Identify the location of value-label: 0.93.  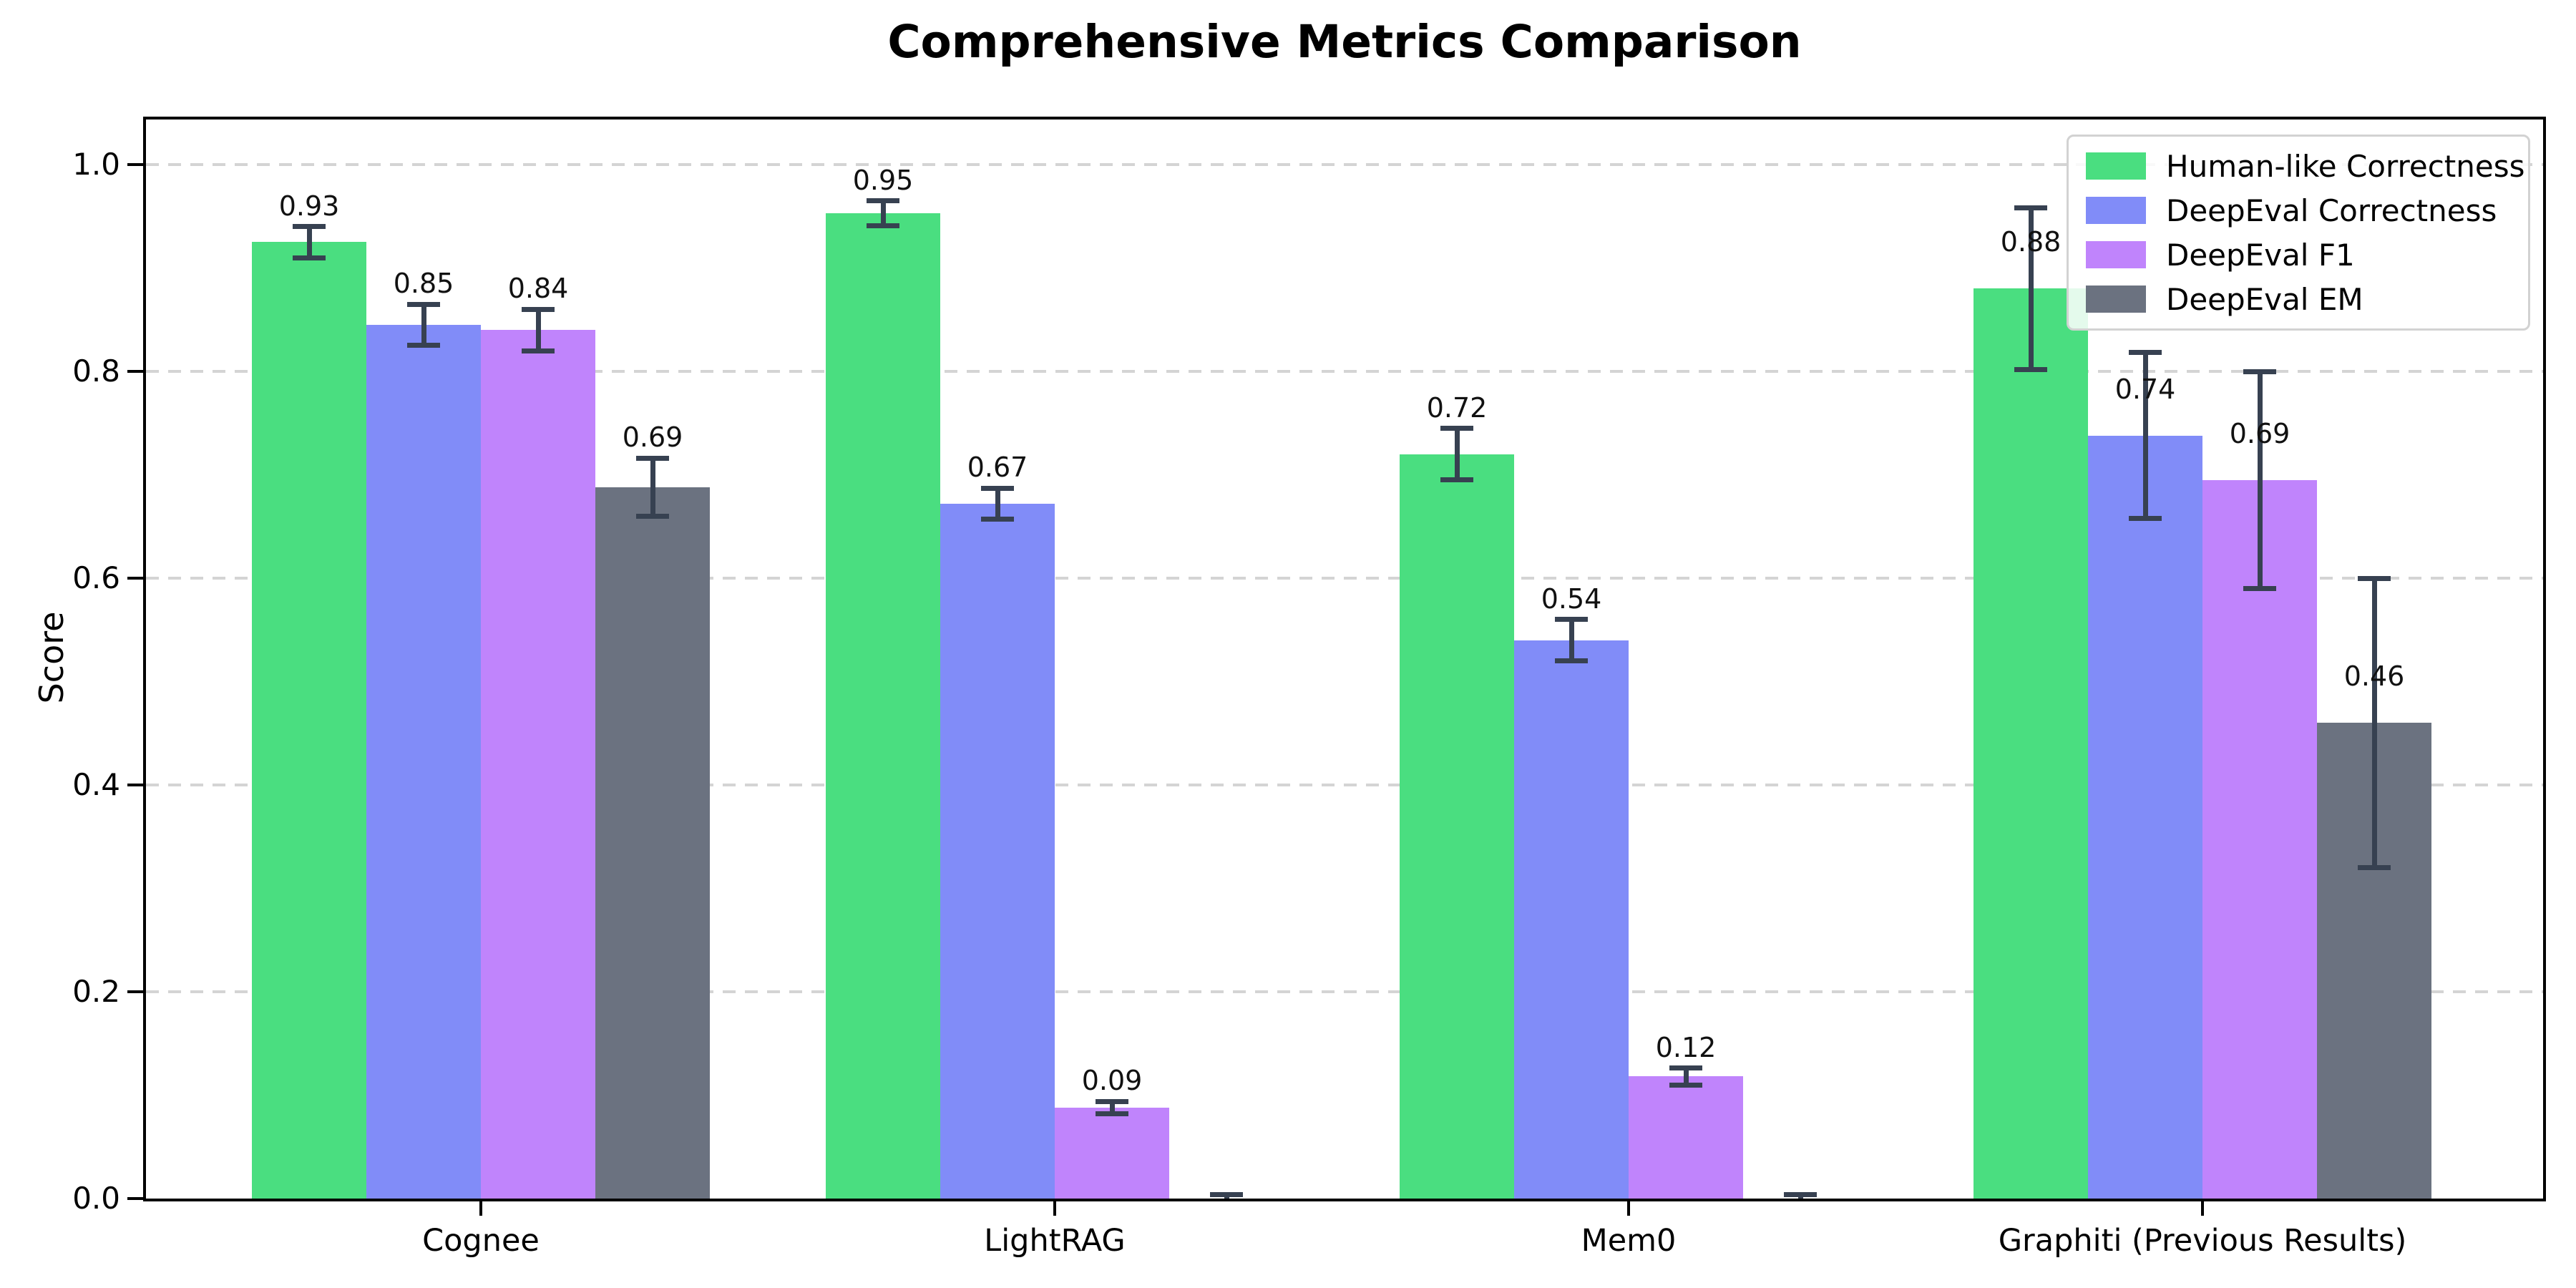
(309, 206).